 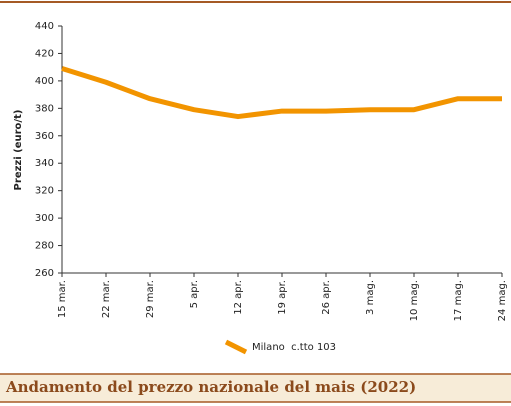 I want to click on y-tick-label: 320, so click(x=44, y=191).